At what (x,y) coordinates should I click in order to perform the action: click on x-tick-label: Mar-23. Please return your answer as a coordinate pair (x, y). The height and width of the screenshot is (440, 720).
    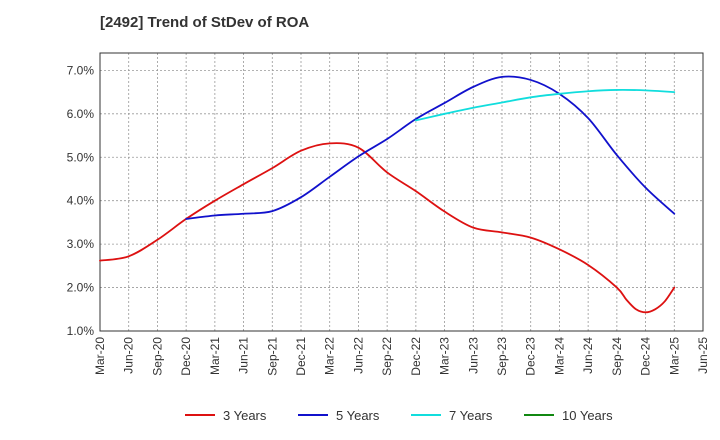
    Looking at the image, I should click on (445, 356).